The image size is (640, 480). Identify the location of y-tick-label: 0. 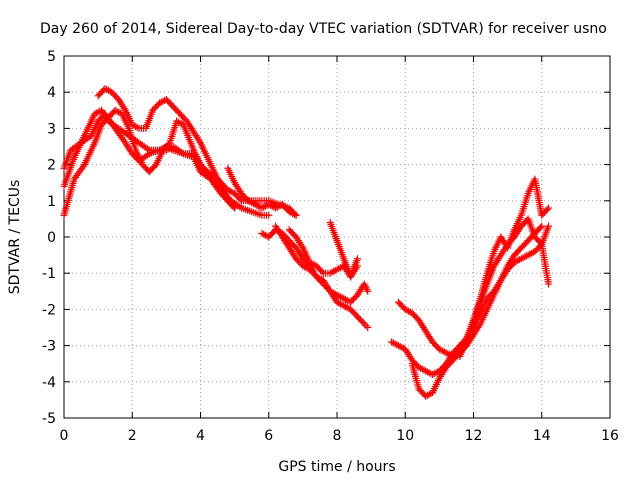
(51, 238).